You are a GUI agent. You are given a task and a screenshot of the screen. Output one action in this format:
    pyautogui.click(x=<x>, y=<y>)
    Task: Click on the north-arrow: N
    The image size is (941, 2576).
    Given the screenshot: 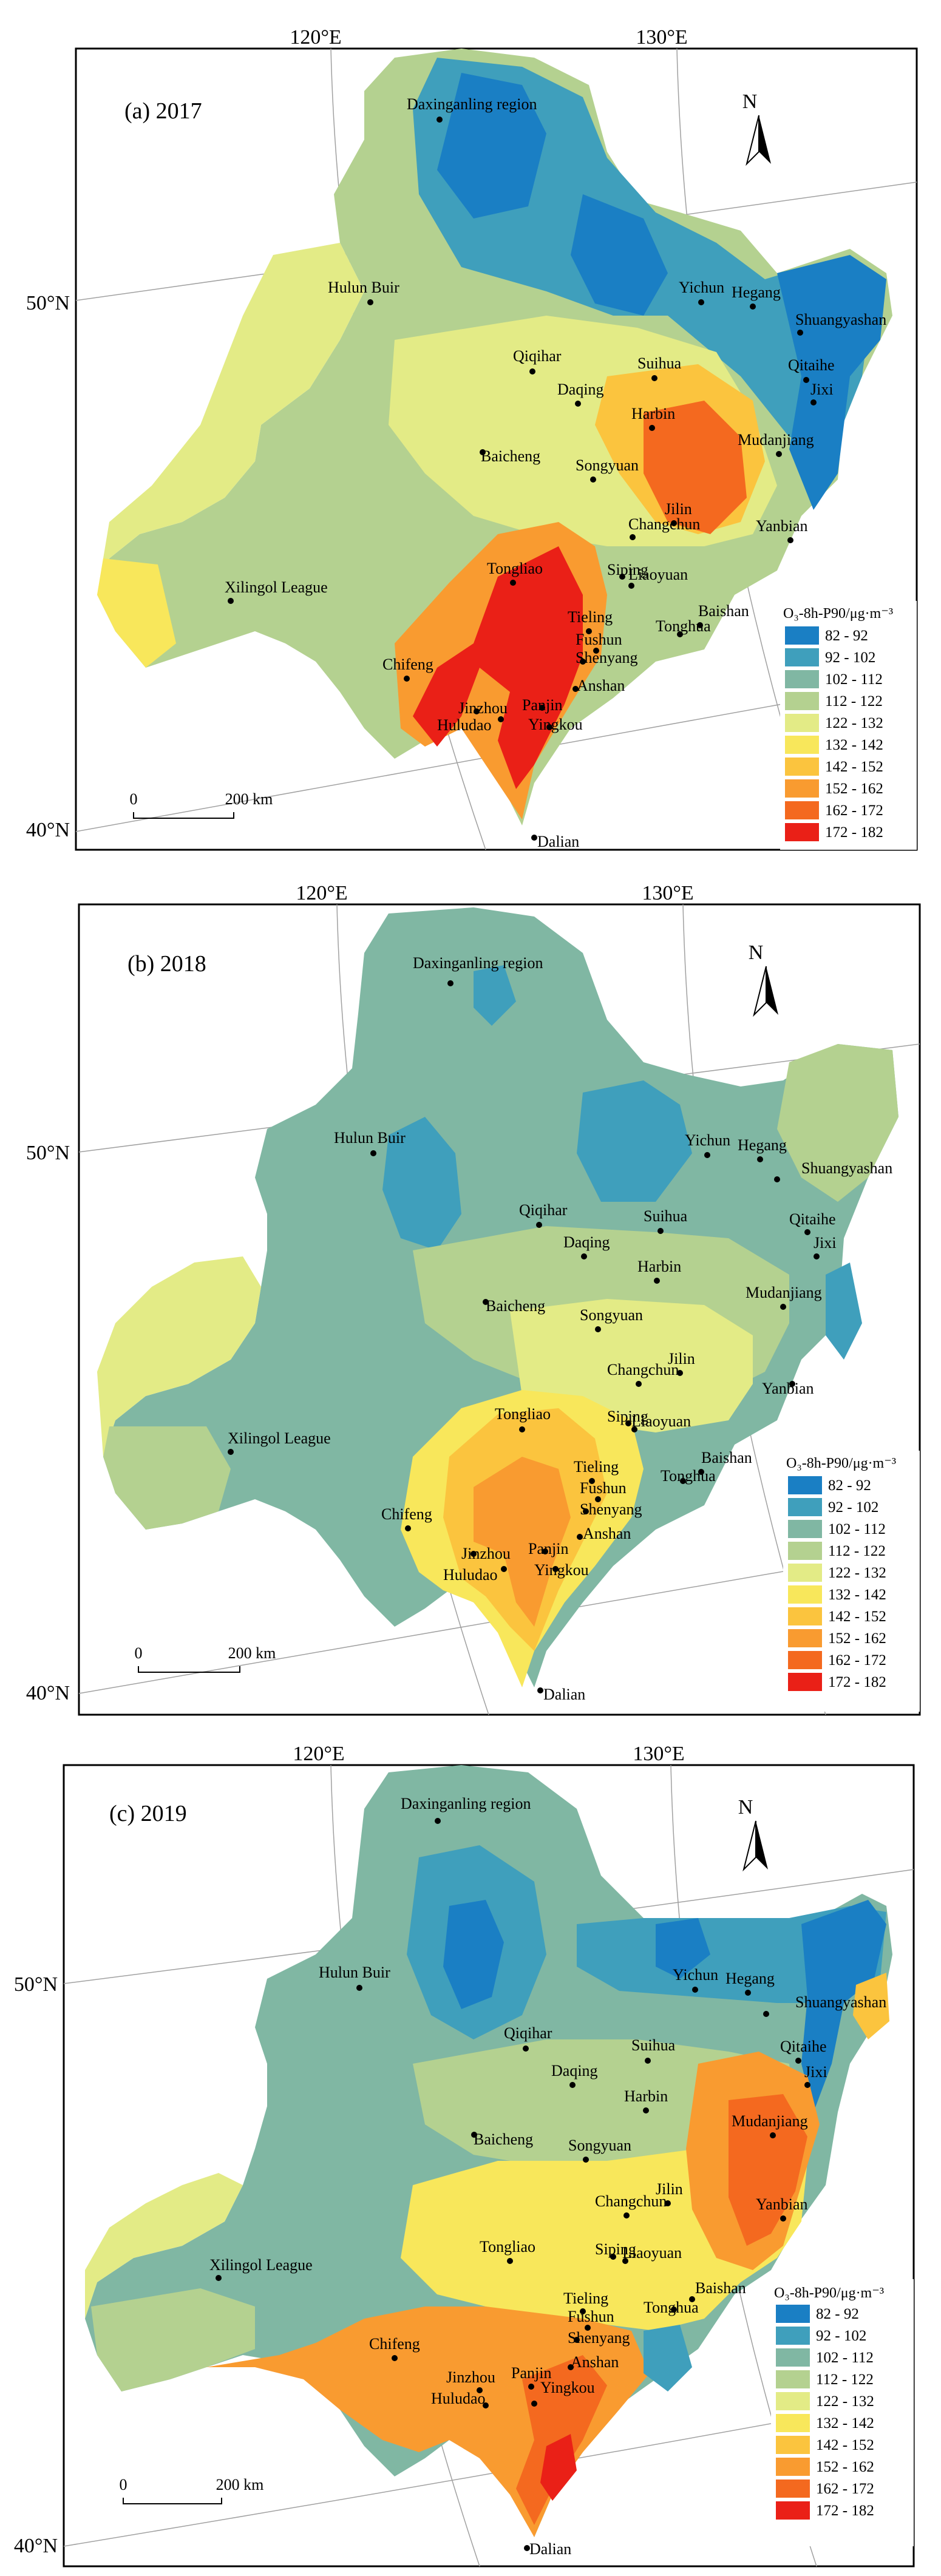 What is the action you would take?
    pyautogui.click(x=753, y=1834)
    